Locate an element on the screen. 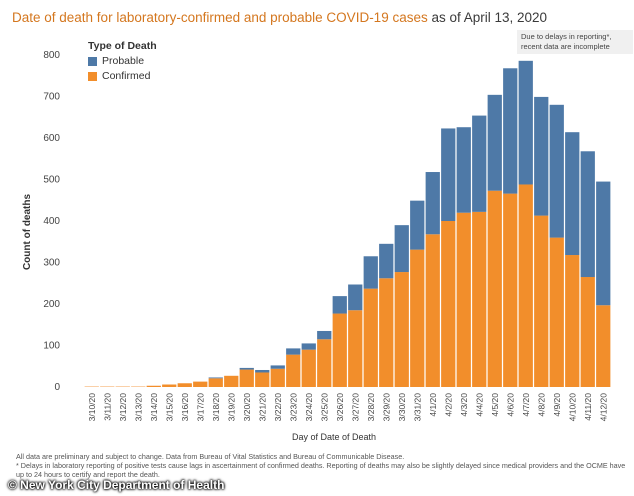 This screenshot has width=634, height=496. x-tick-label: 3/29/20 is located at coordinates (386, 407).